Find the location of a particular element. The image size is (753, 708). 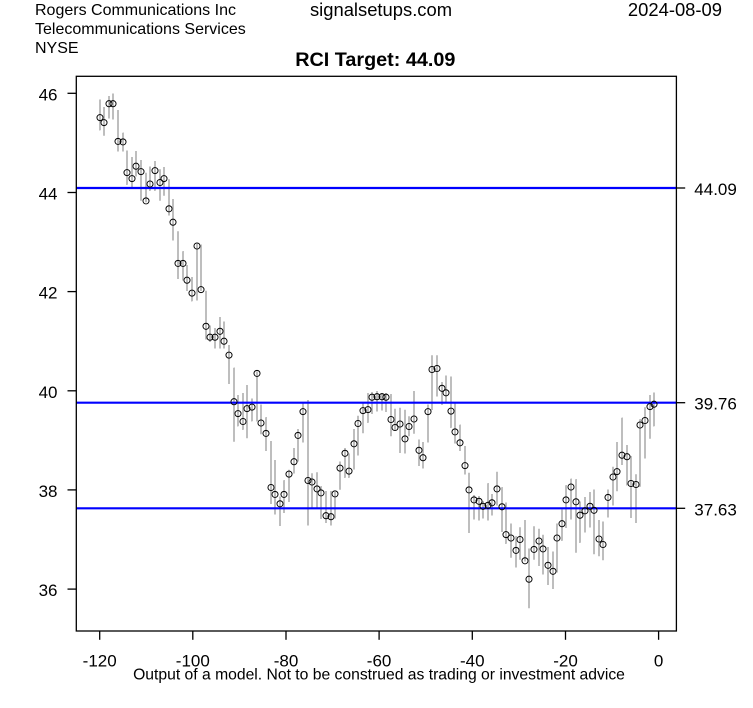

svg-text: Telecommunications Services is located at coordinates (140, 29).